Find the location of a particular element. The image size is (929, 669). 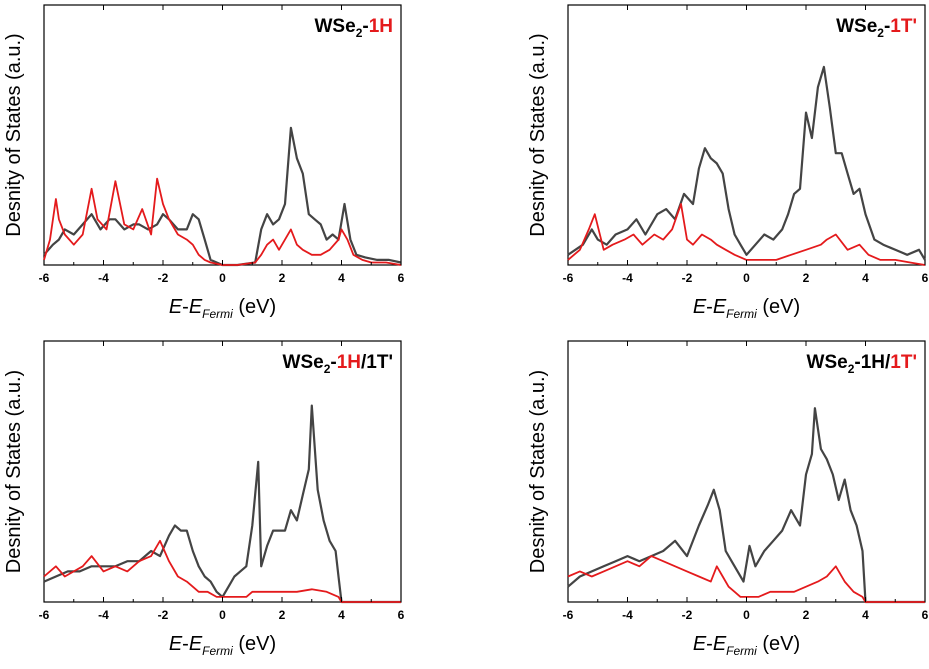

panel-title: WSe2-1T' is located at coordinates (876, 28).